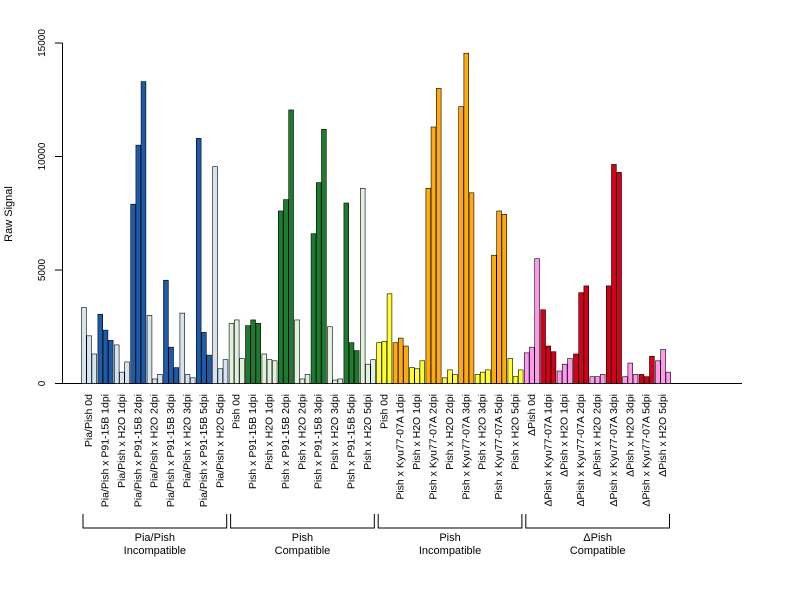  I want to click on y-tick-label: 0, so click(42, 383).